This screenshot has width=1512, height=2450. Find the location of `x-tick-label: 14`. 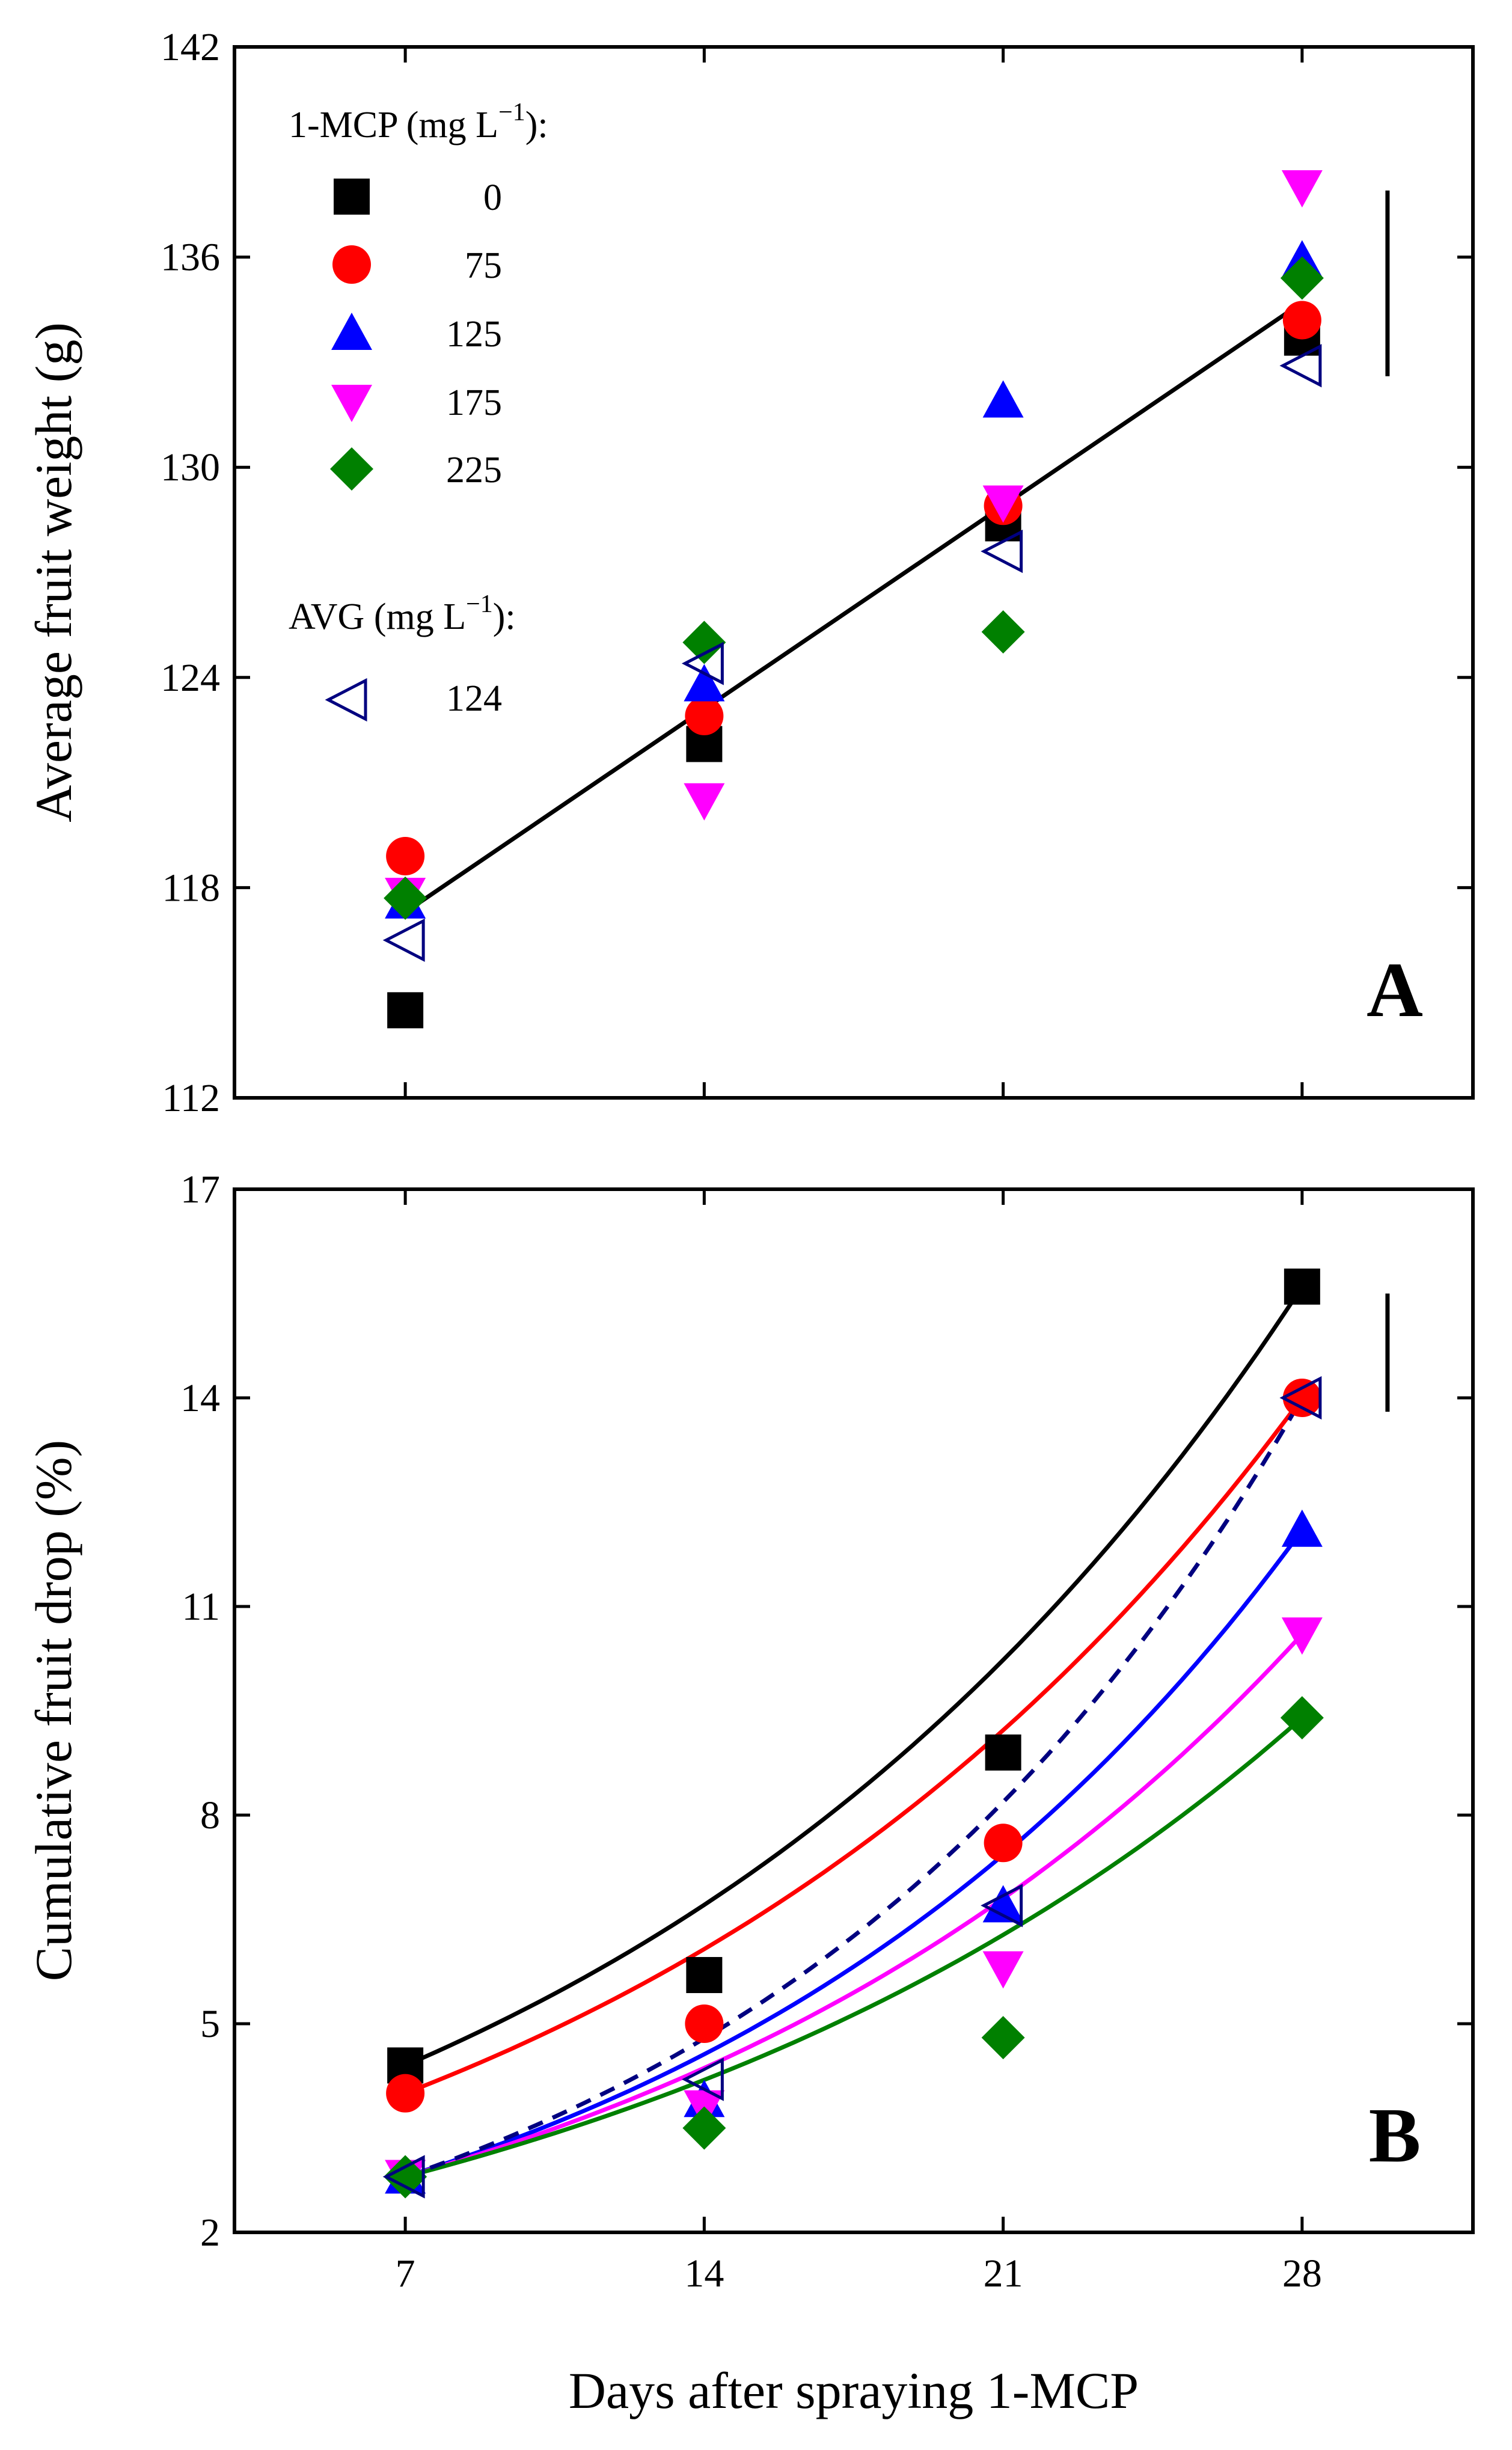

x-tick-label: 14 is located at coordinates (704, 2273).